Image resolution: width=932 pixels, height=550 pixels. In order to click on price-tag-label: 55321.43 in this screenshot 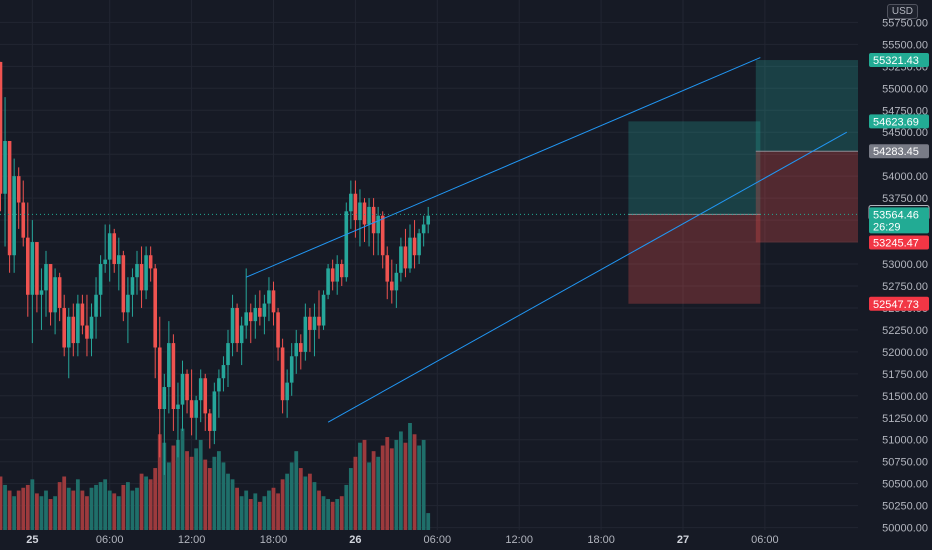, I will do `click(896, 61)`.